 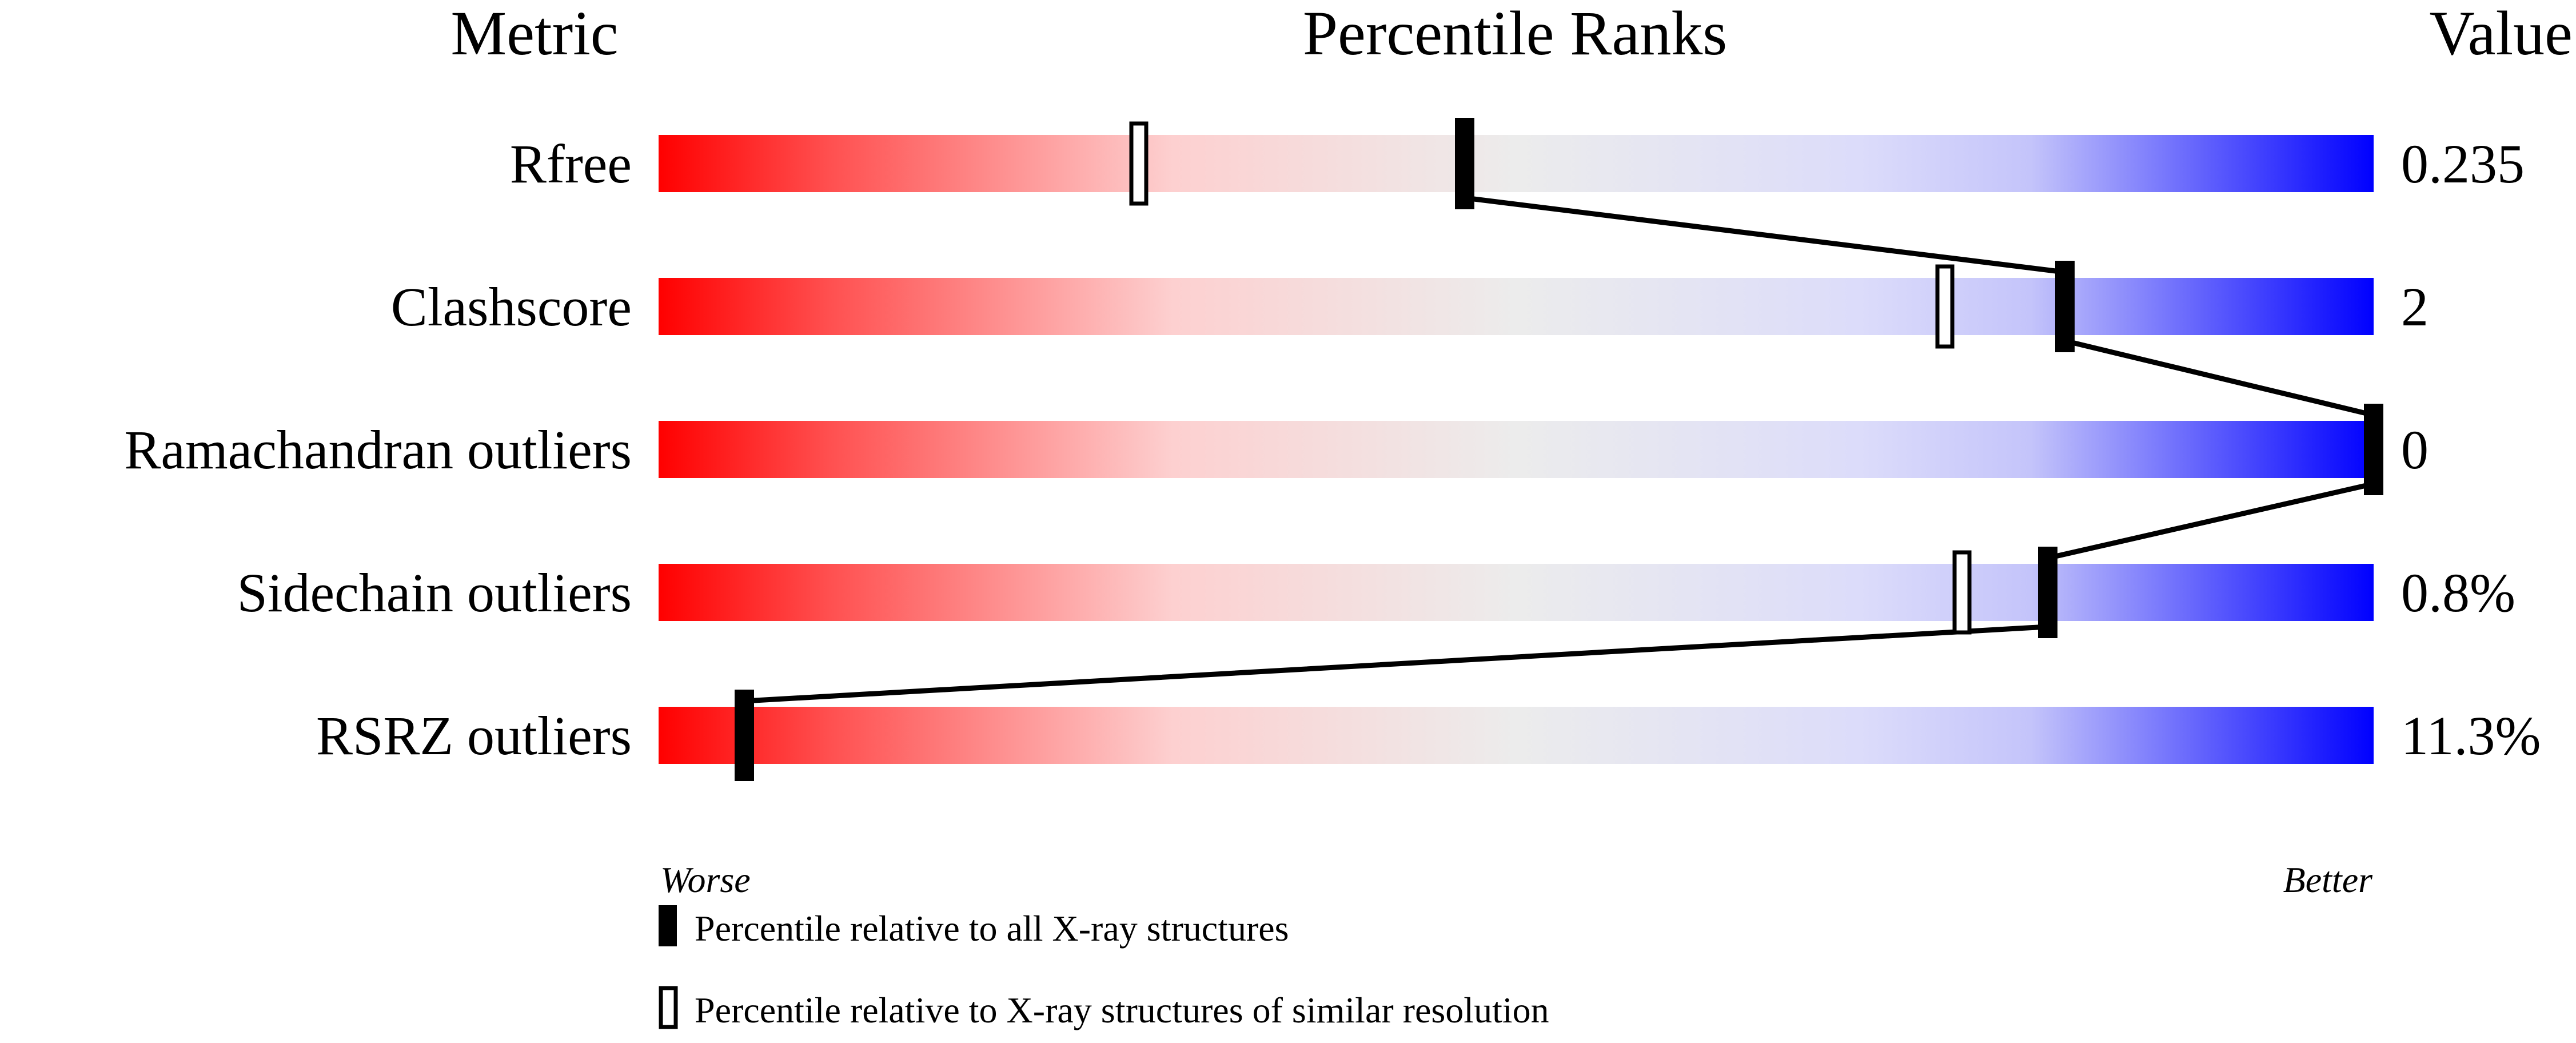 I want to click on metric-value: 0, so click(x=2415, y=450).